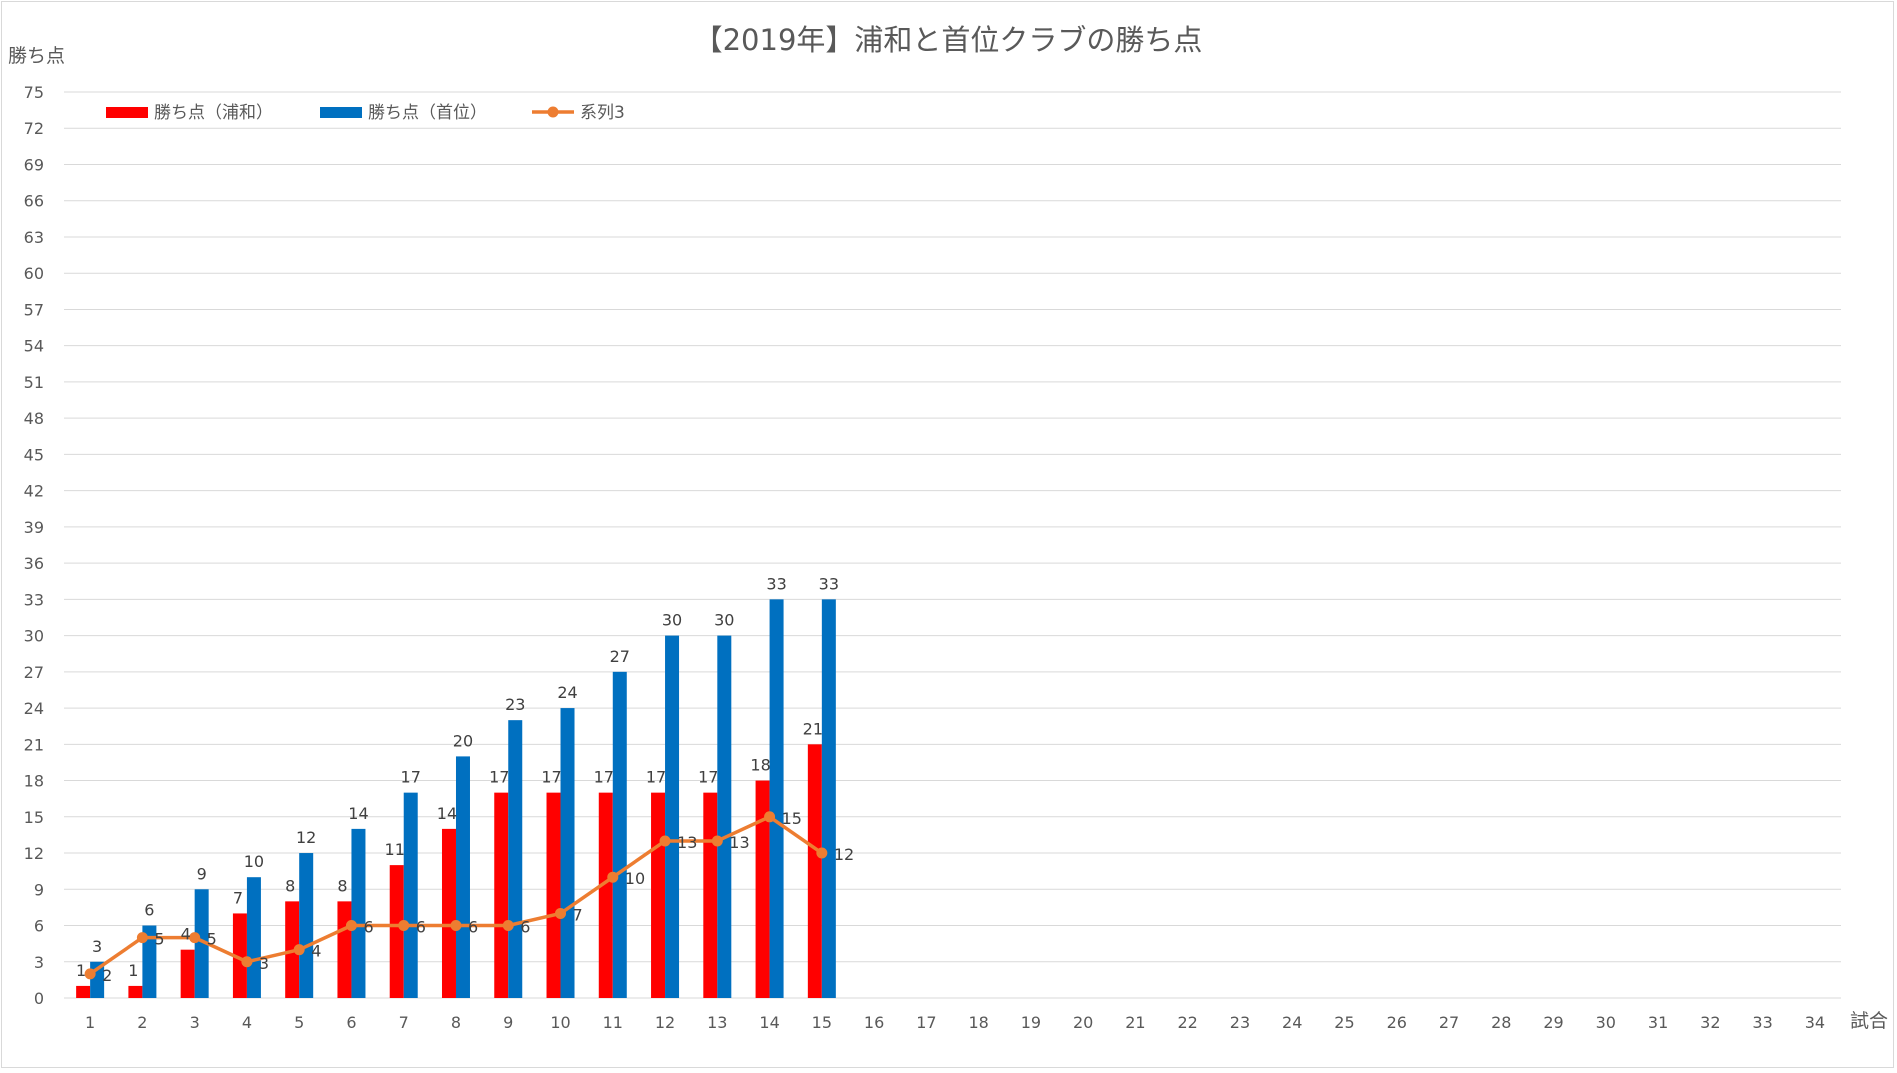  What do you see at coordinates (1031, 1022) in the screenshot?
I see `x-tick-label: 19` at bounding box center [1031, 1022].